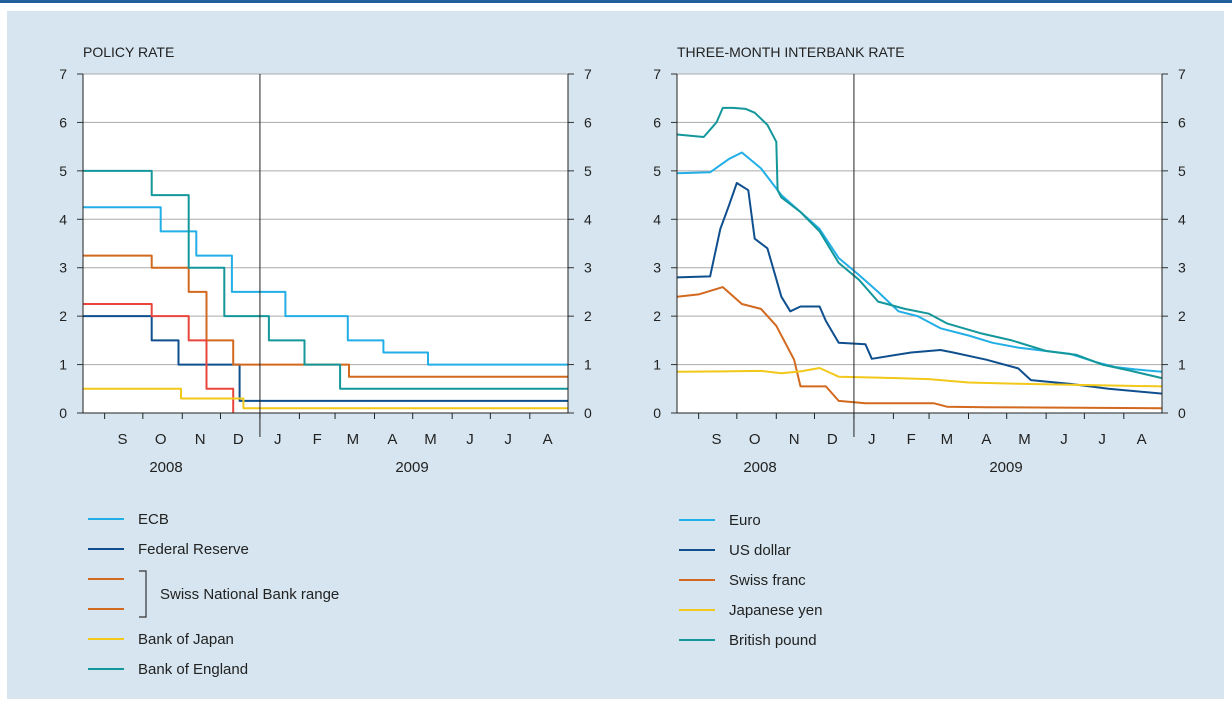  Describe the element at coordinates (657, 365) in the screenshot. I see `interbank-rate-ytick-label-left: 1` at that location.